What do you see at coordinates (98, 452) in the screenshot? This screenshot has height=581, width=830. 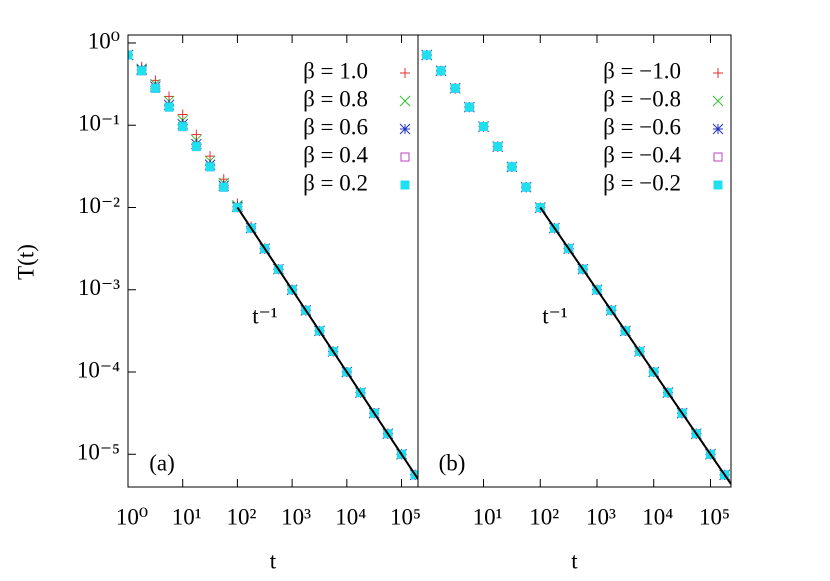 I see `y-tick-label: 10⁻⁵` at bounding box center [98, 452].